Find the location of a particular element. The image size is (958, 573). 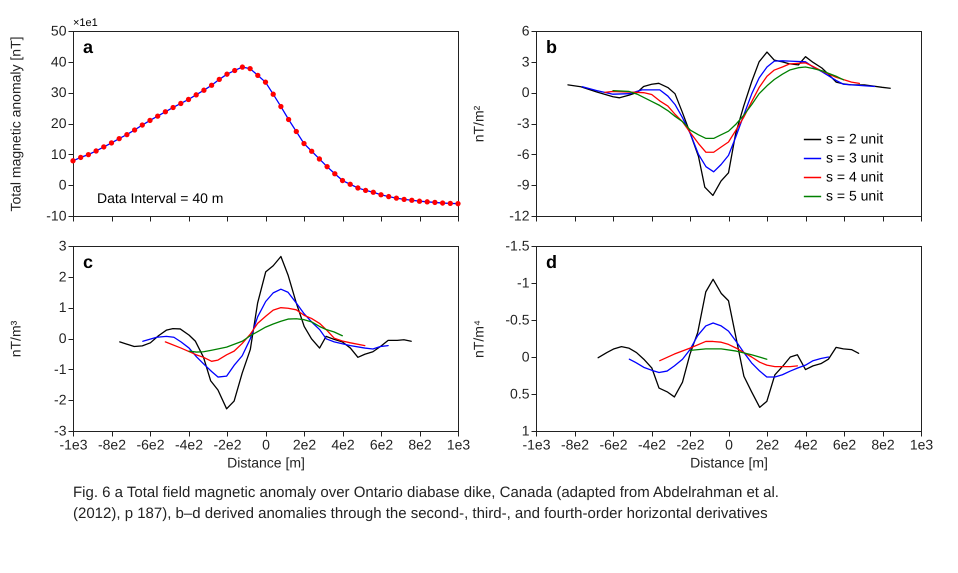

text: ×1e1 is located at coordinates (85, 23).